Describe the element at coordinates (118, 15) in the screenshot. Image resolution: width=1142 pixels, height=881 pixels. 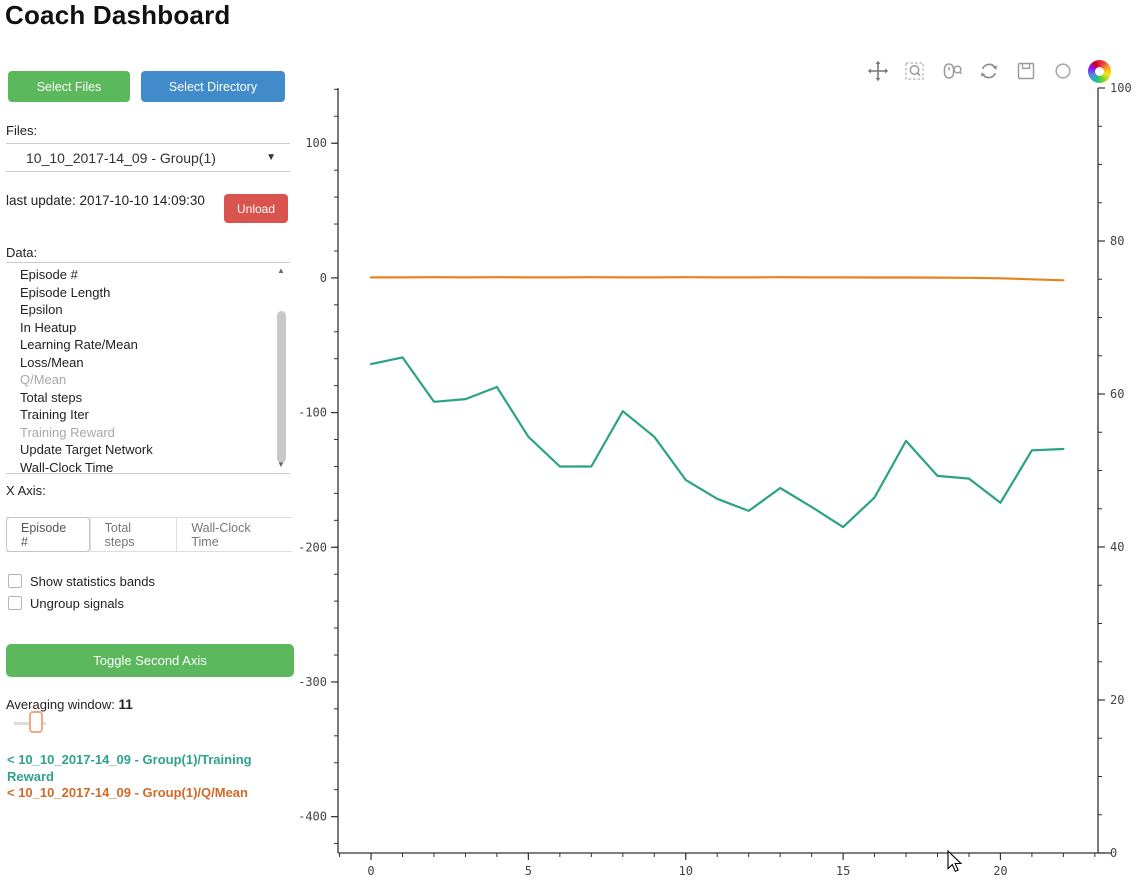
I see `page-title: Coach Dashboard` at that location.